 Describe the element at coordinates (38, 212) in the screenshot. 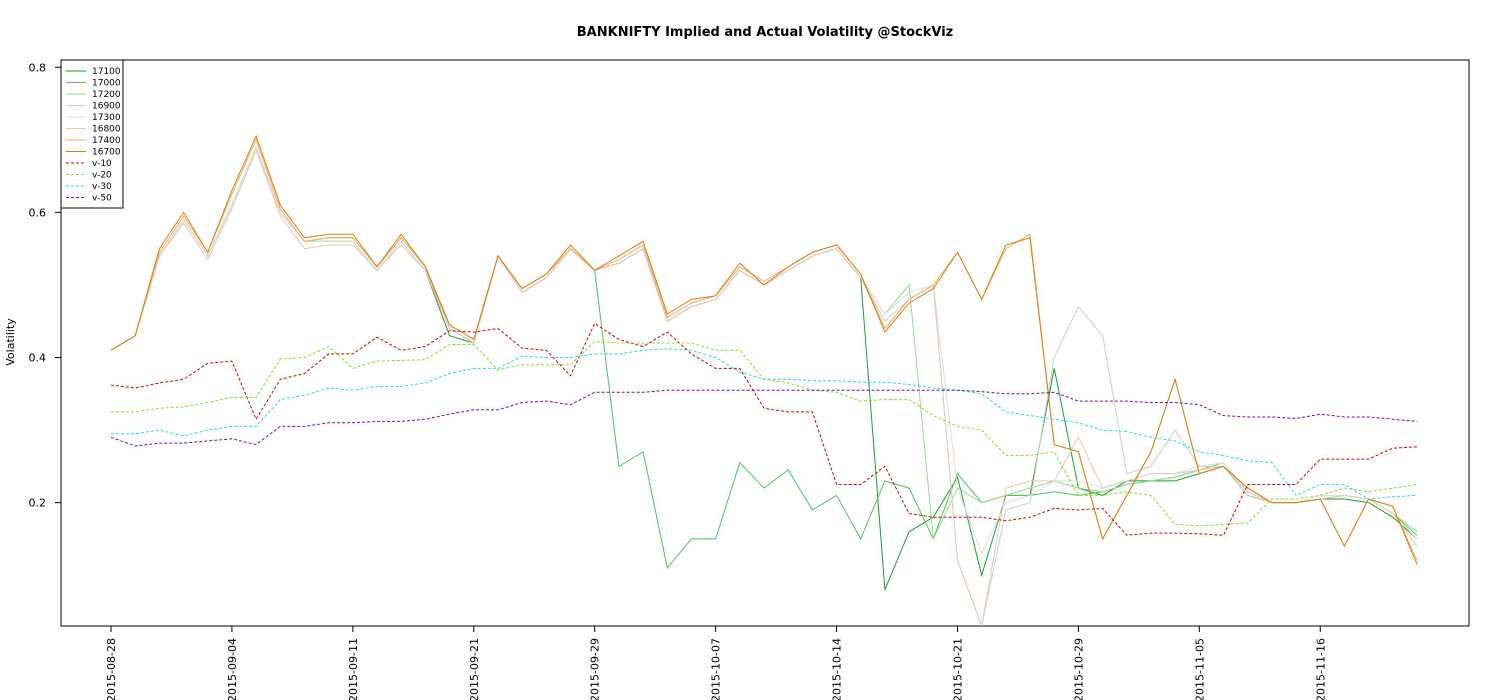

I see `y-tick-label: 0.6` at that location.